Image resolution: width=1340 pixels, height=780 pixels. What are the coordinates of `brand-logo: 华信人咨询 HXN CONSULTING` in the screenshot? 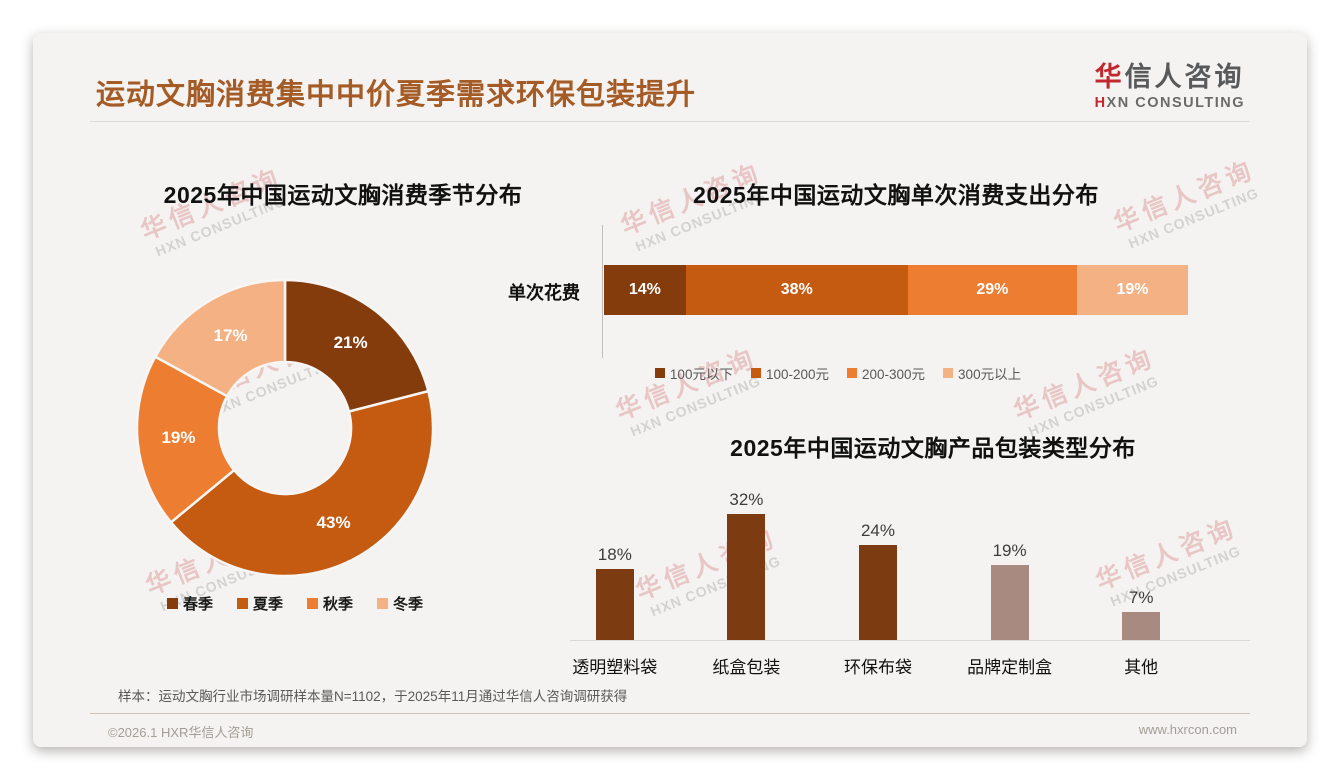 It's located at (1170, 83).